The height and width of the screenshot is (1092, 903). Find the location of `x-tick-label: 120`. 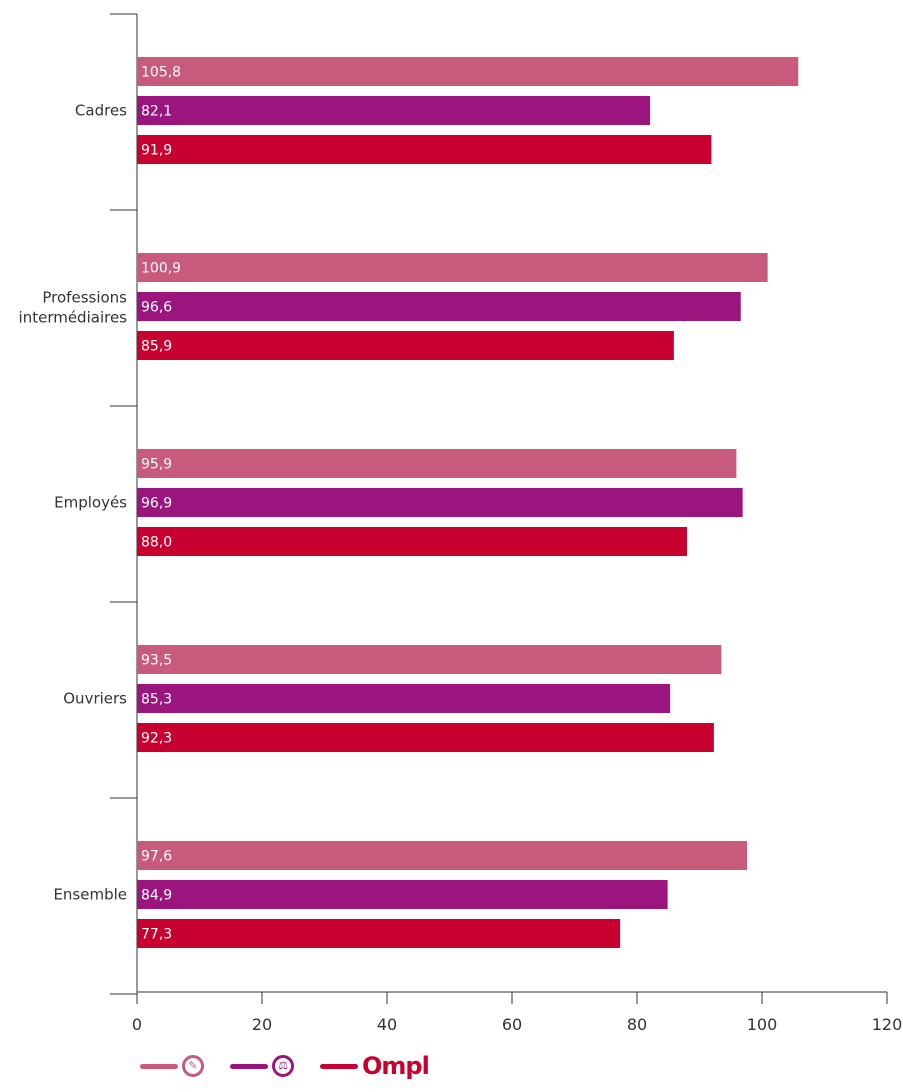

x-tick-label: 120 is located at coordinates (887, 1024).